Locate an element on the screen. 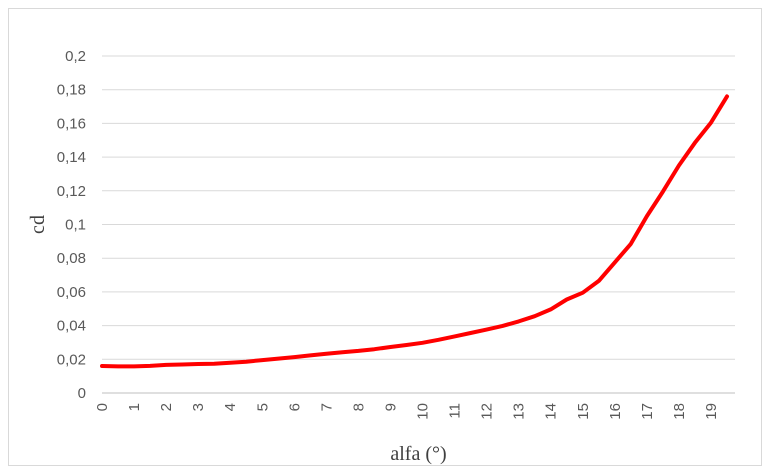  x-tick-label: 4 is located at coordinates (230, 407).